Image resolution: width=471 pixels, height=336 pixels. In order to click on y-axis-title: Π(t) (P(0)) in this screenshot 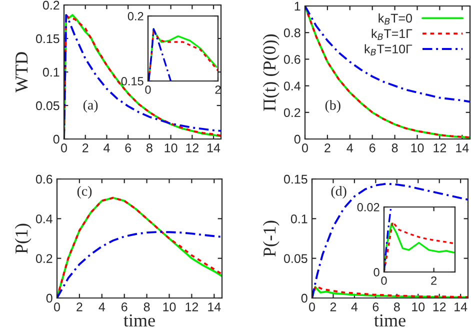, I will do `click(271, 72)`.